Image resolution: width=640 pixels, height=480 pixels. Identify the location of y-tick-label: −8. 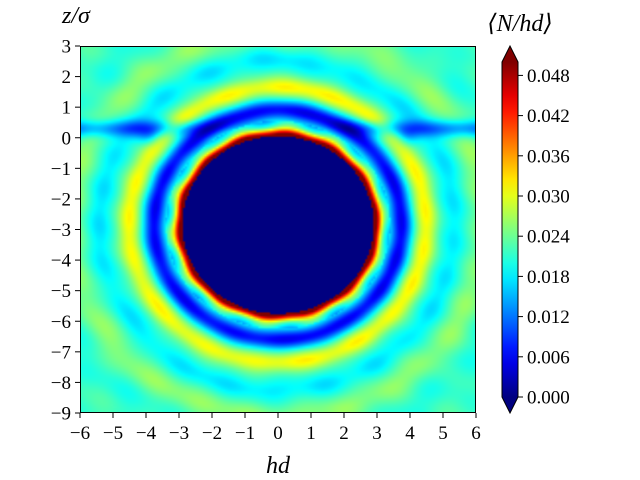
(61, 383).